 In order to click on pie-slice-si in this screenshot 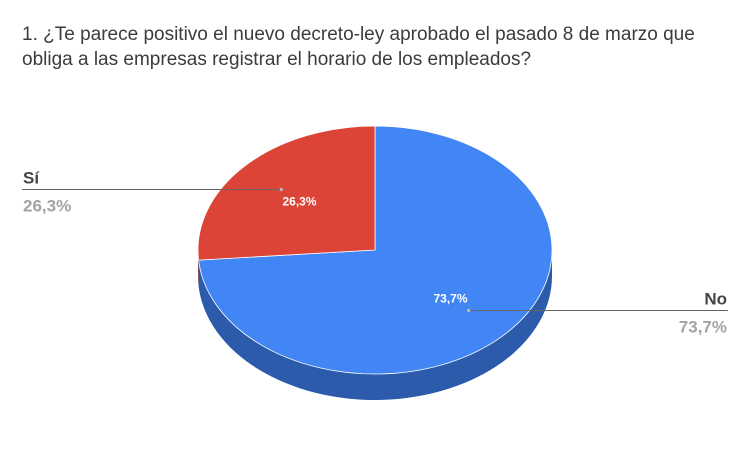, I will do `click(286, 193)`.